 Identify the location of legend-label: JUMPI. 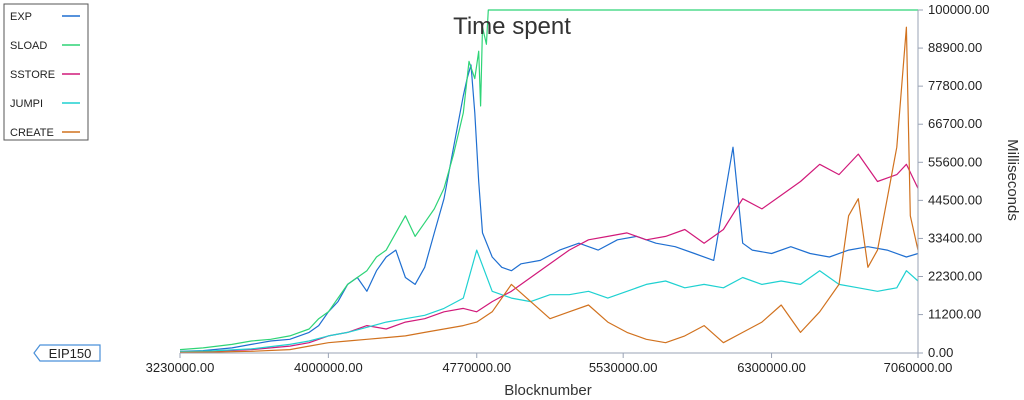
(26, 104).